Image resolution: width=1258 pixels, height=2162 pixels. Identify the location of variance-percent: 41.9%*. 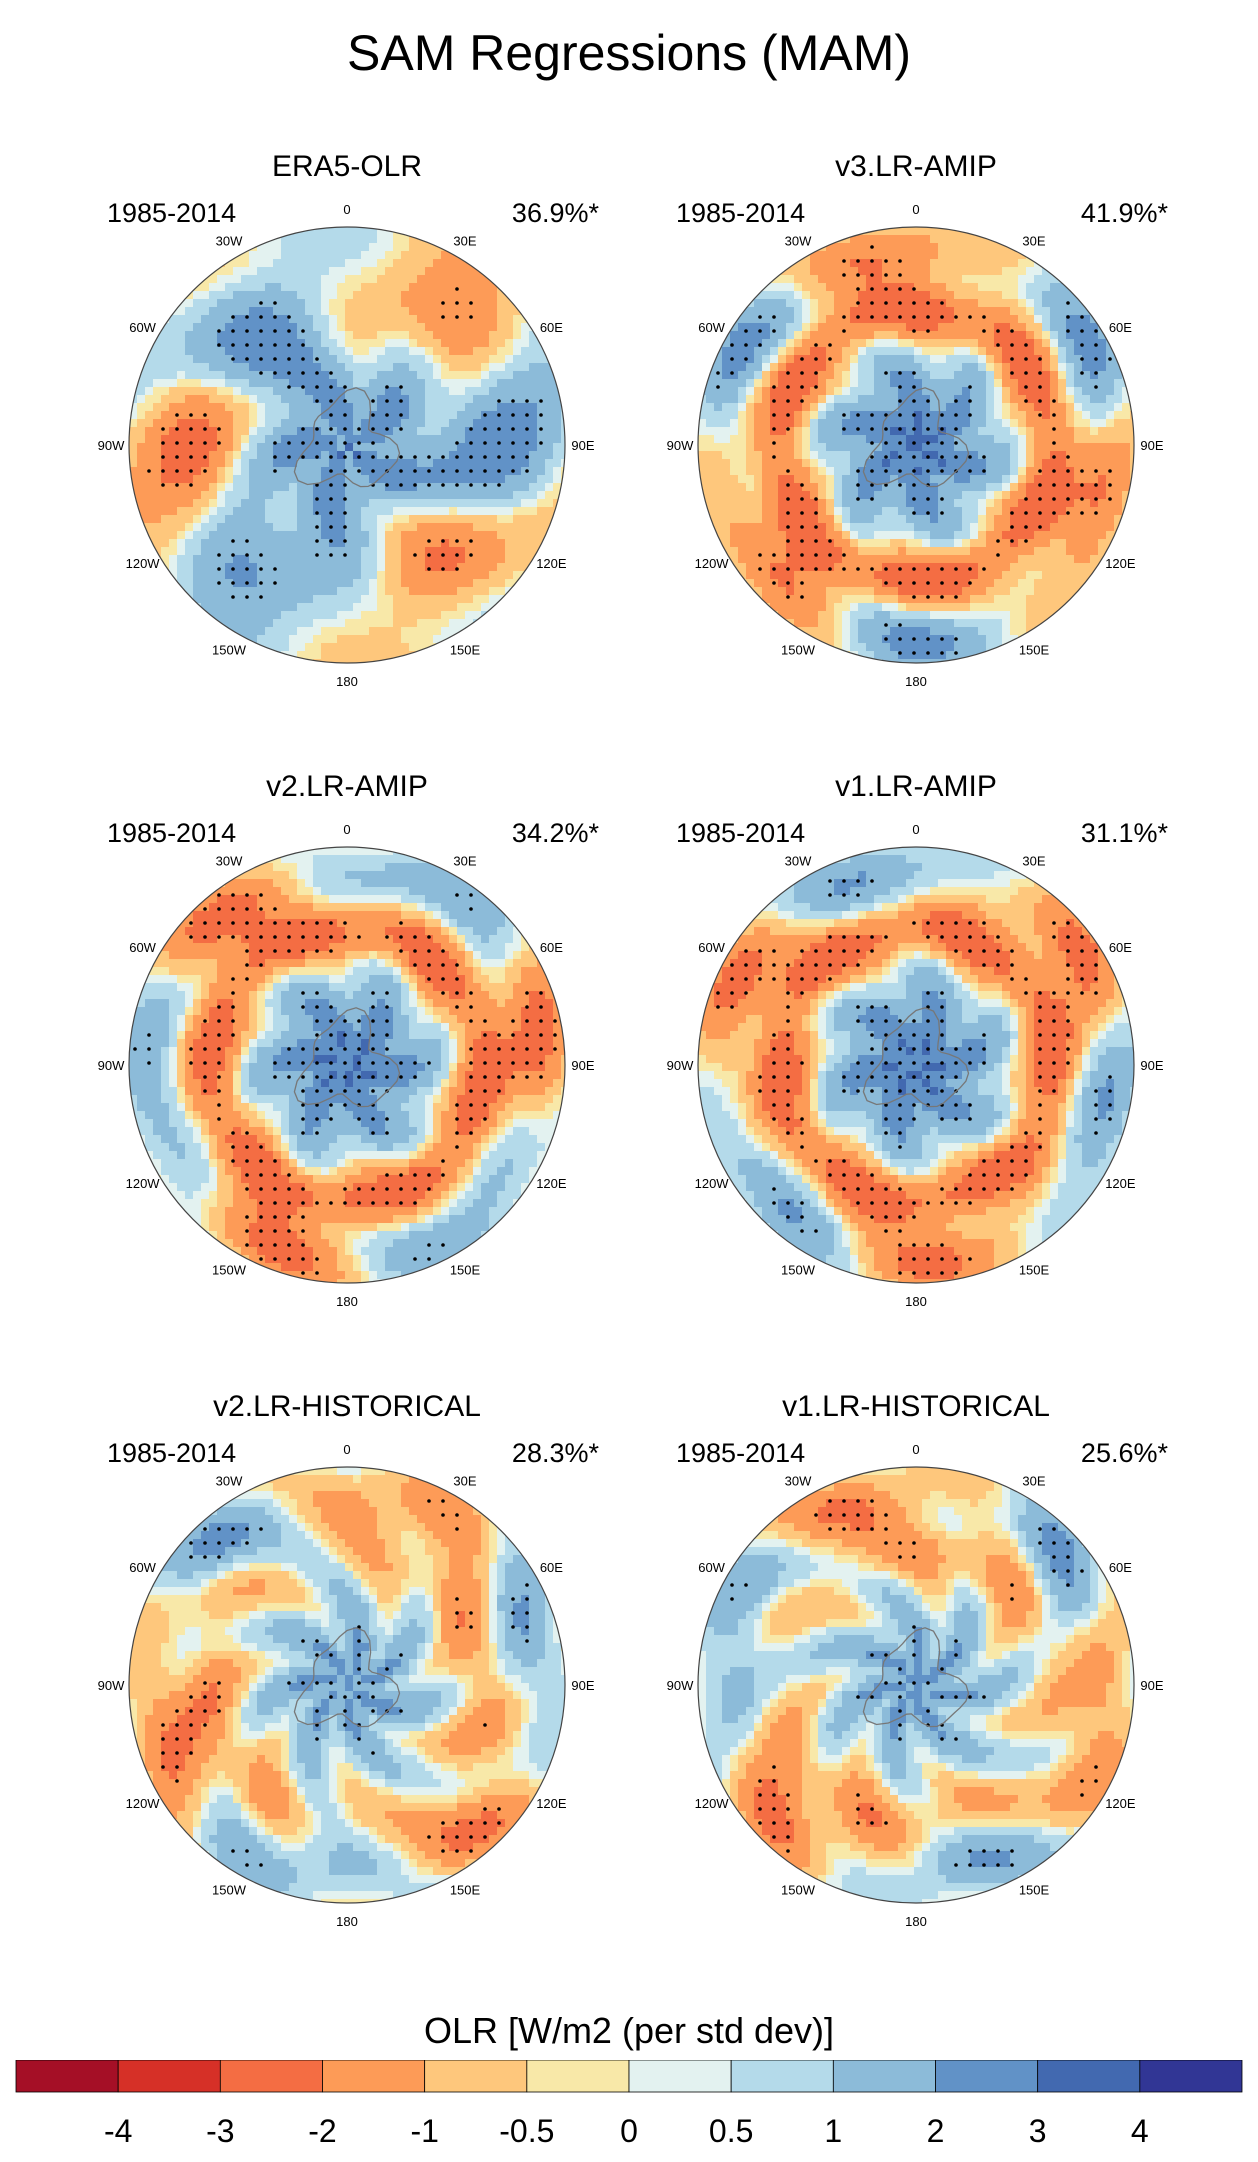
(1124, 213).